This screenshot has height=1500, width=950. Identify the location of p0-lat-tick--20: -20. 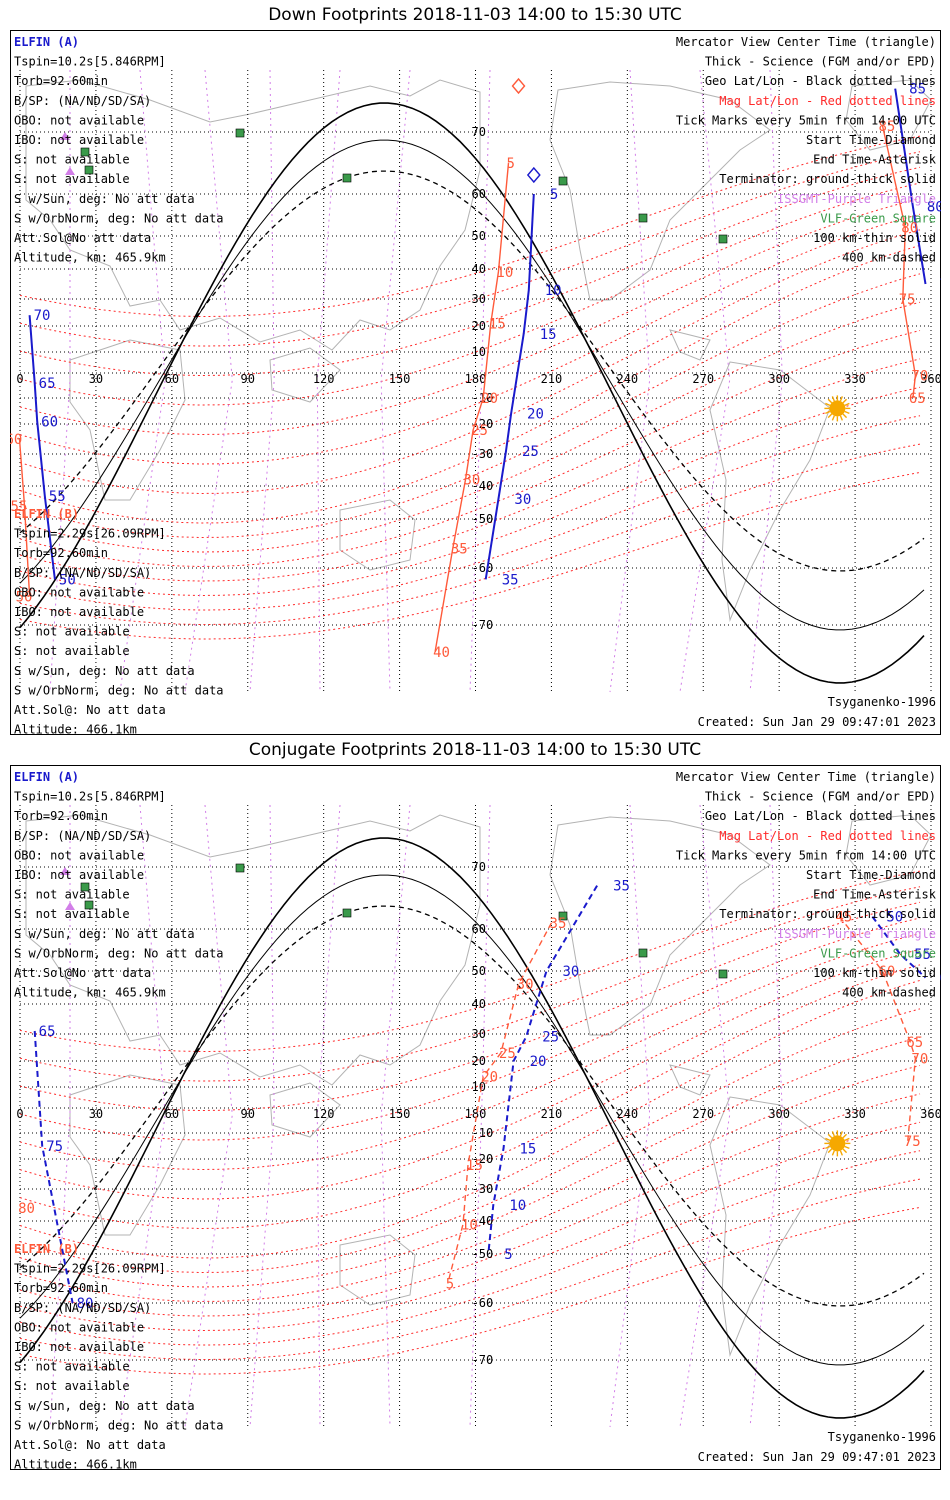
(483, 424).